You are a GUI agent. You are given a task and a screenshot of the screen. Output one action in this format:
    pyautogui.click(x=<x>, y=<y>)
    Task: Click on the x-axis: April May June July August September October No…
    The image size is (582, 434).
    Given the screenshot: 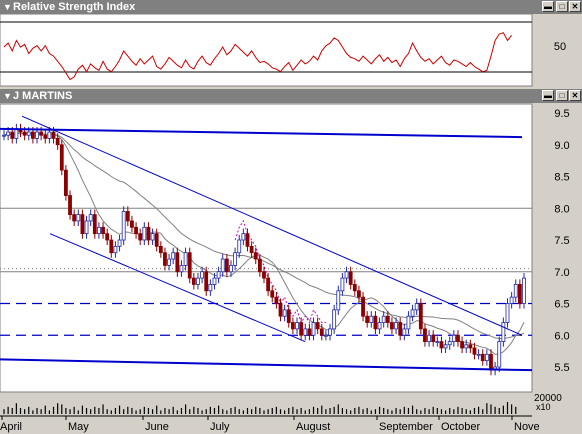 What is the action you would take?
    pyautogui.click(x=270, y=424)
    